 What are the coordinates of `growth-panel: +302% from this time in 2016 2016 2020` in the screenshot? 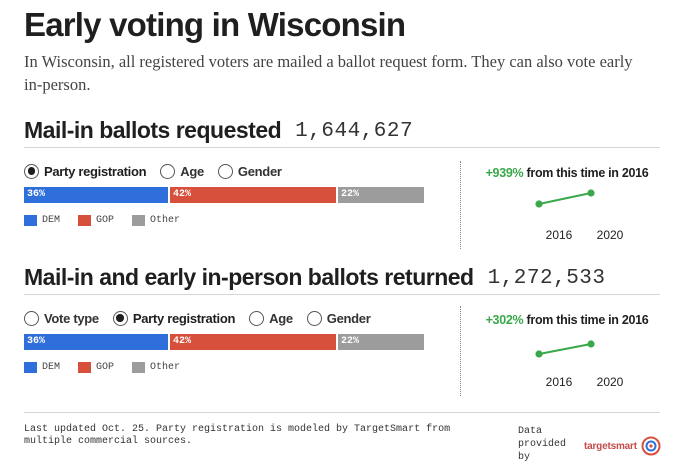 It's located at (567, 351).